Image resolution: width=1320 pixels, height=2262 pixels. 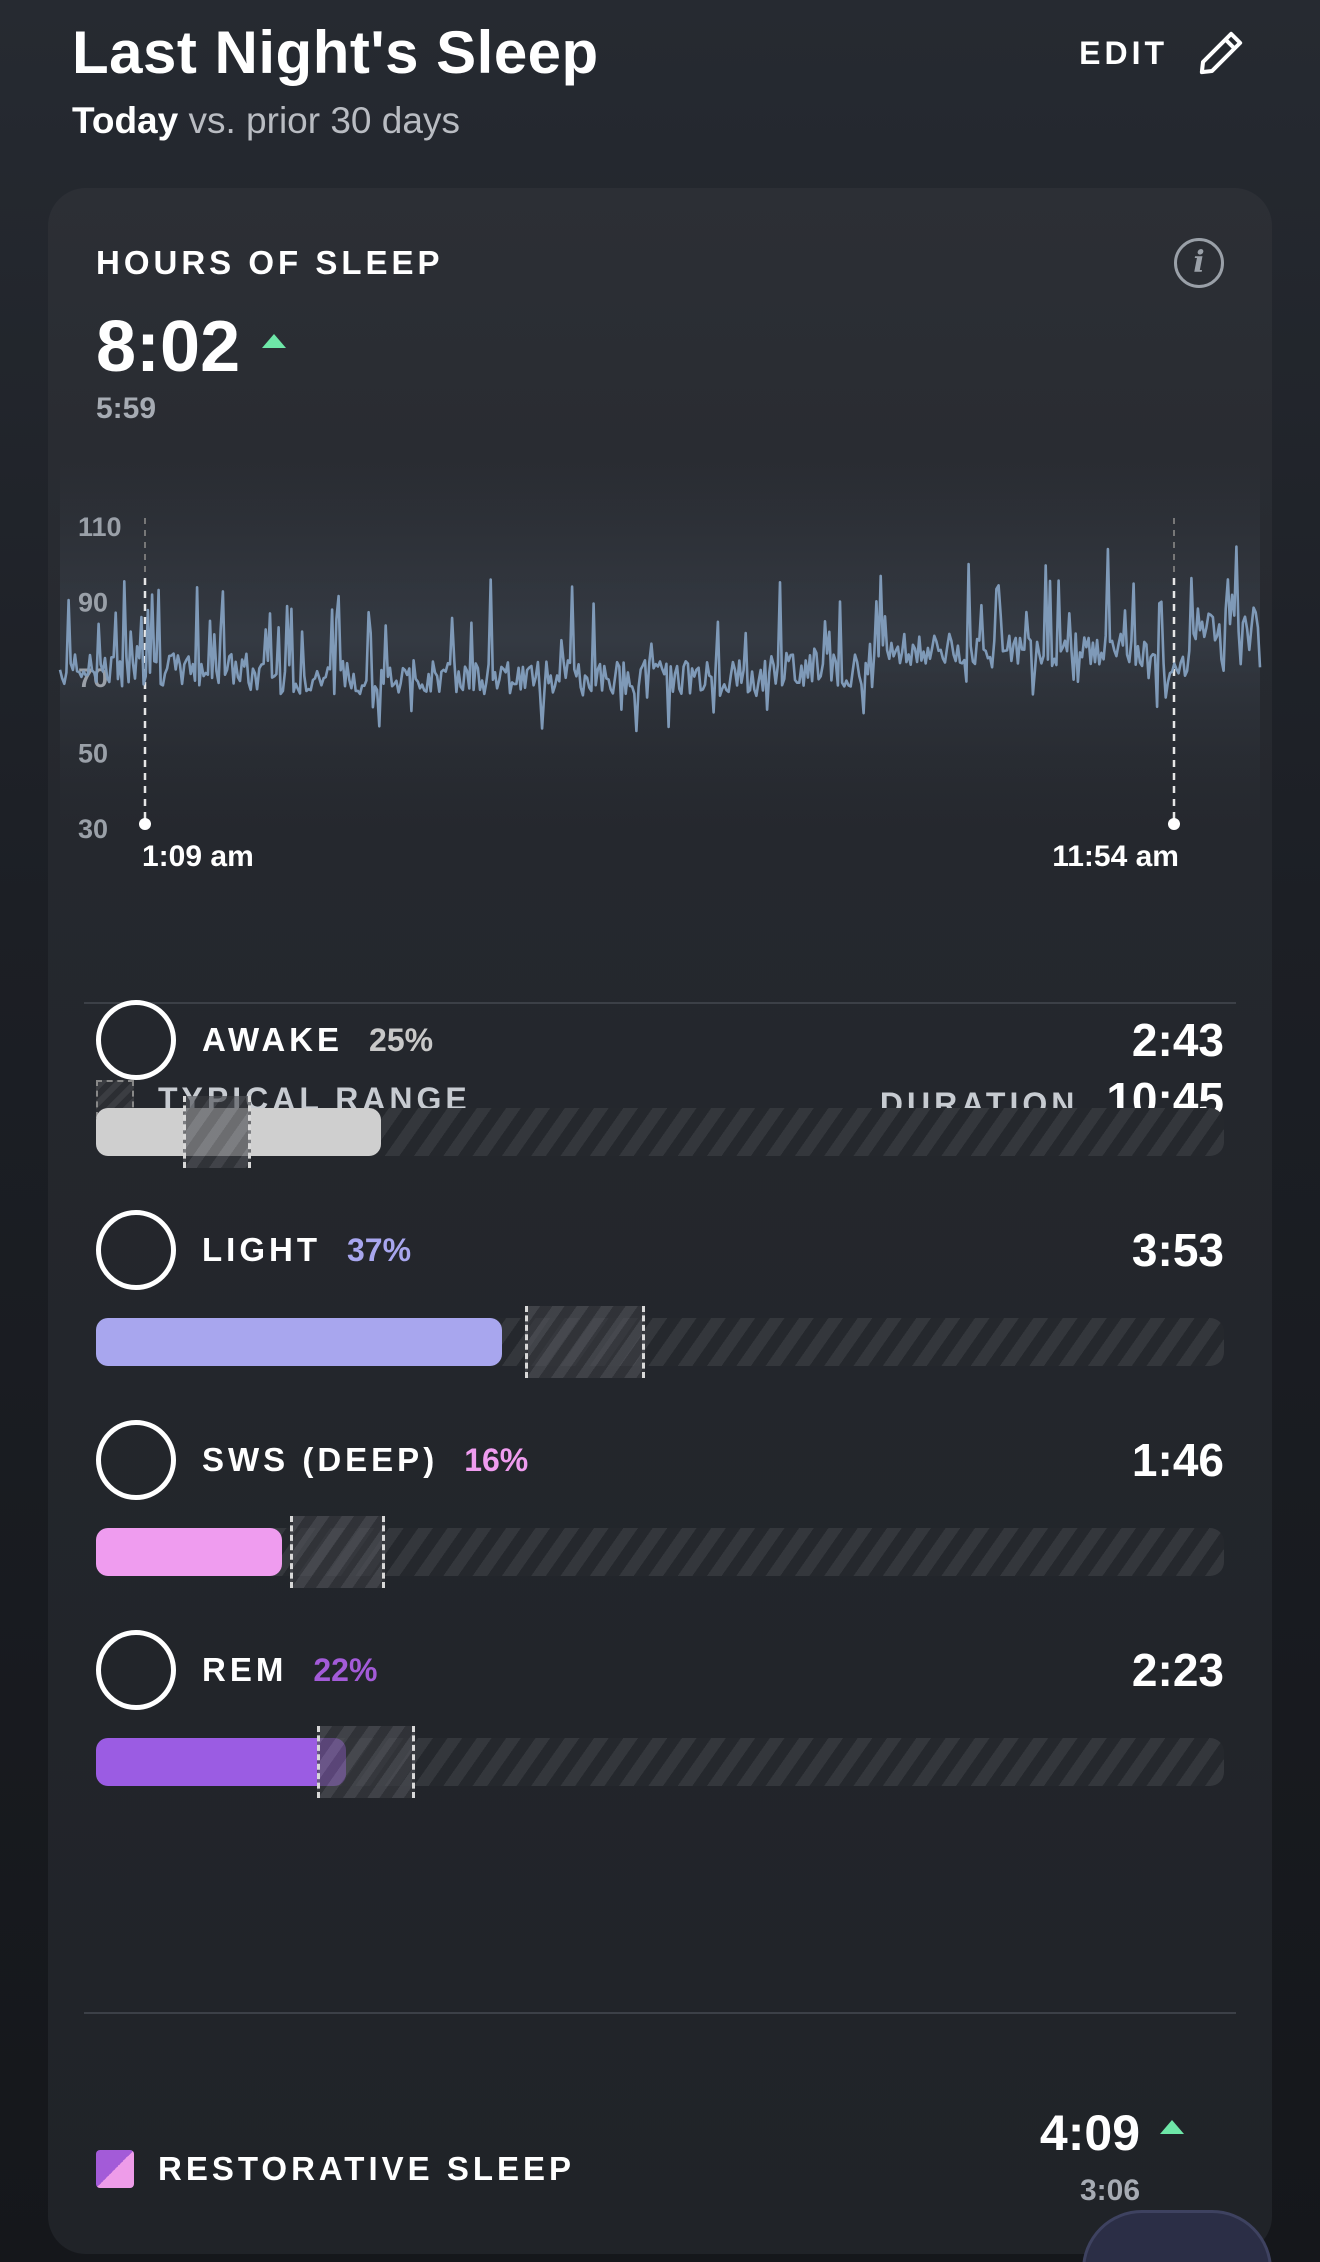 I want to click on sleep-end-label: 11:54 am, so click(x=1115, y=856).